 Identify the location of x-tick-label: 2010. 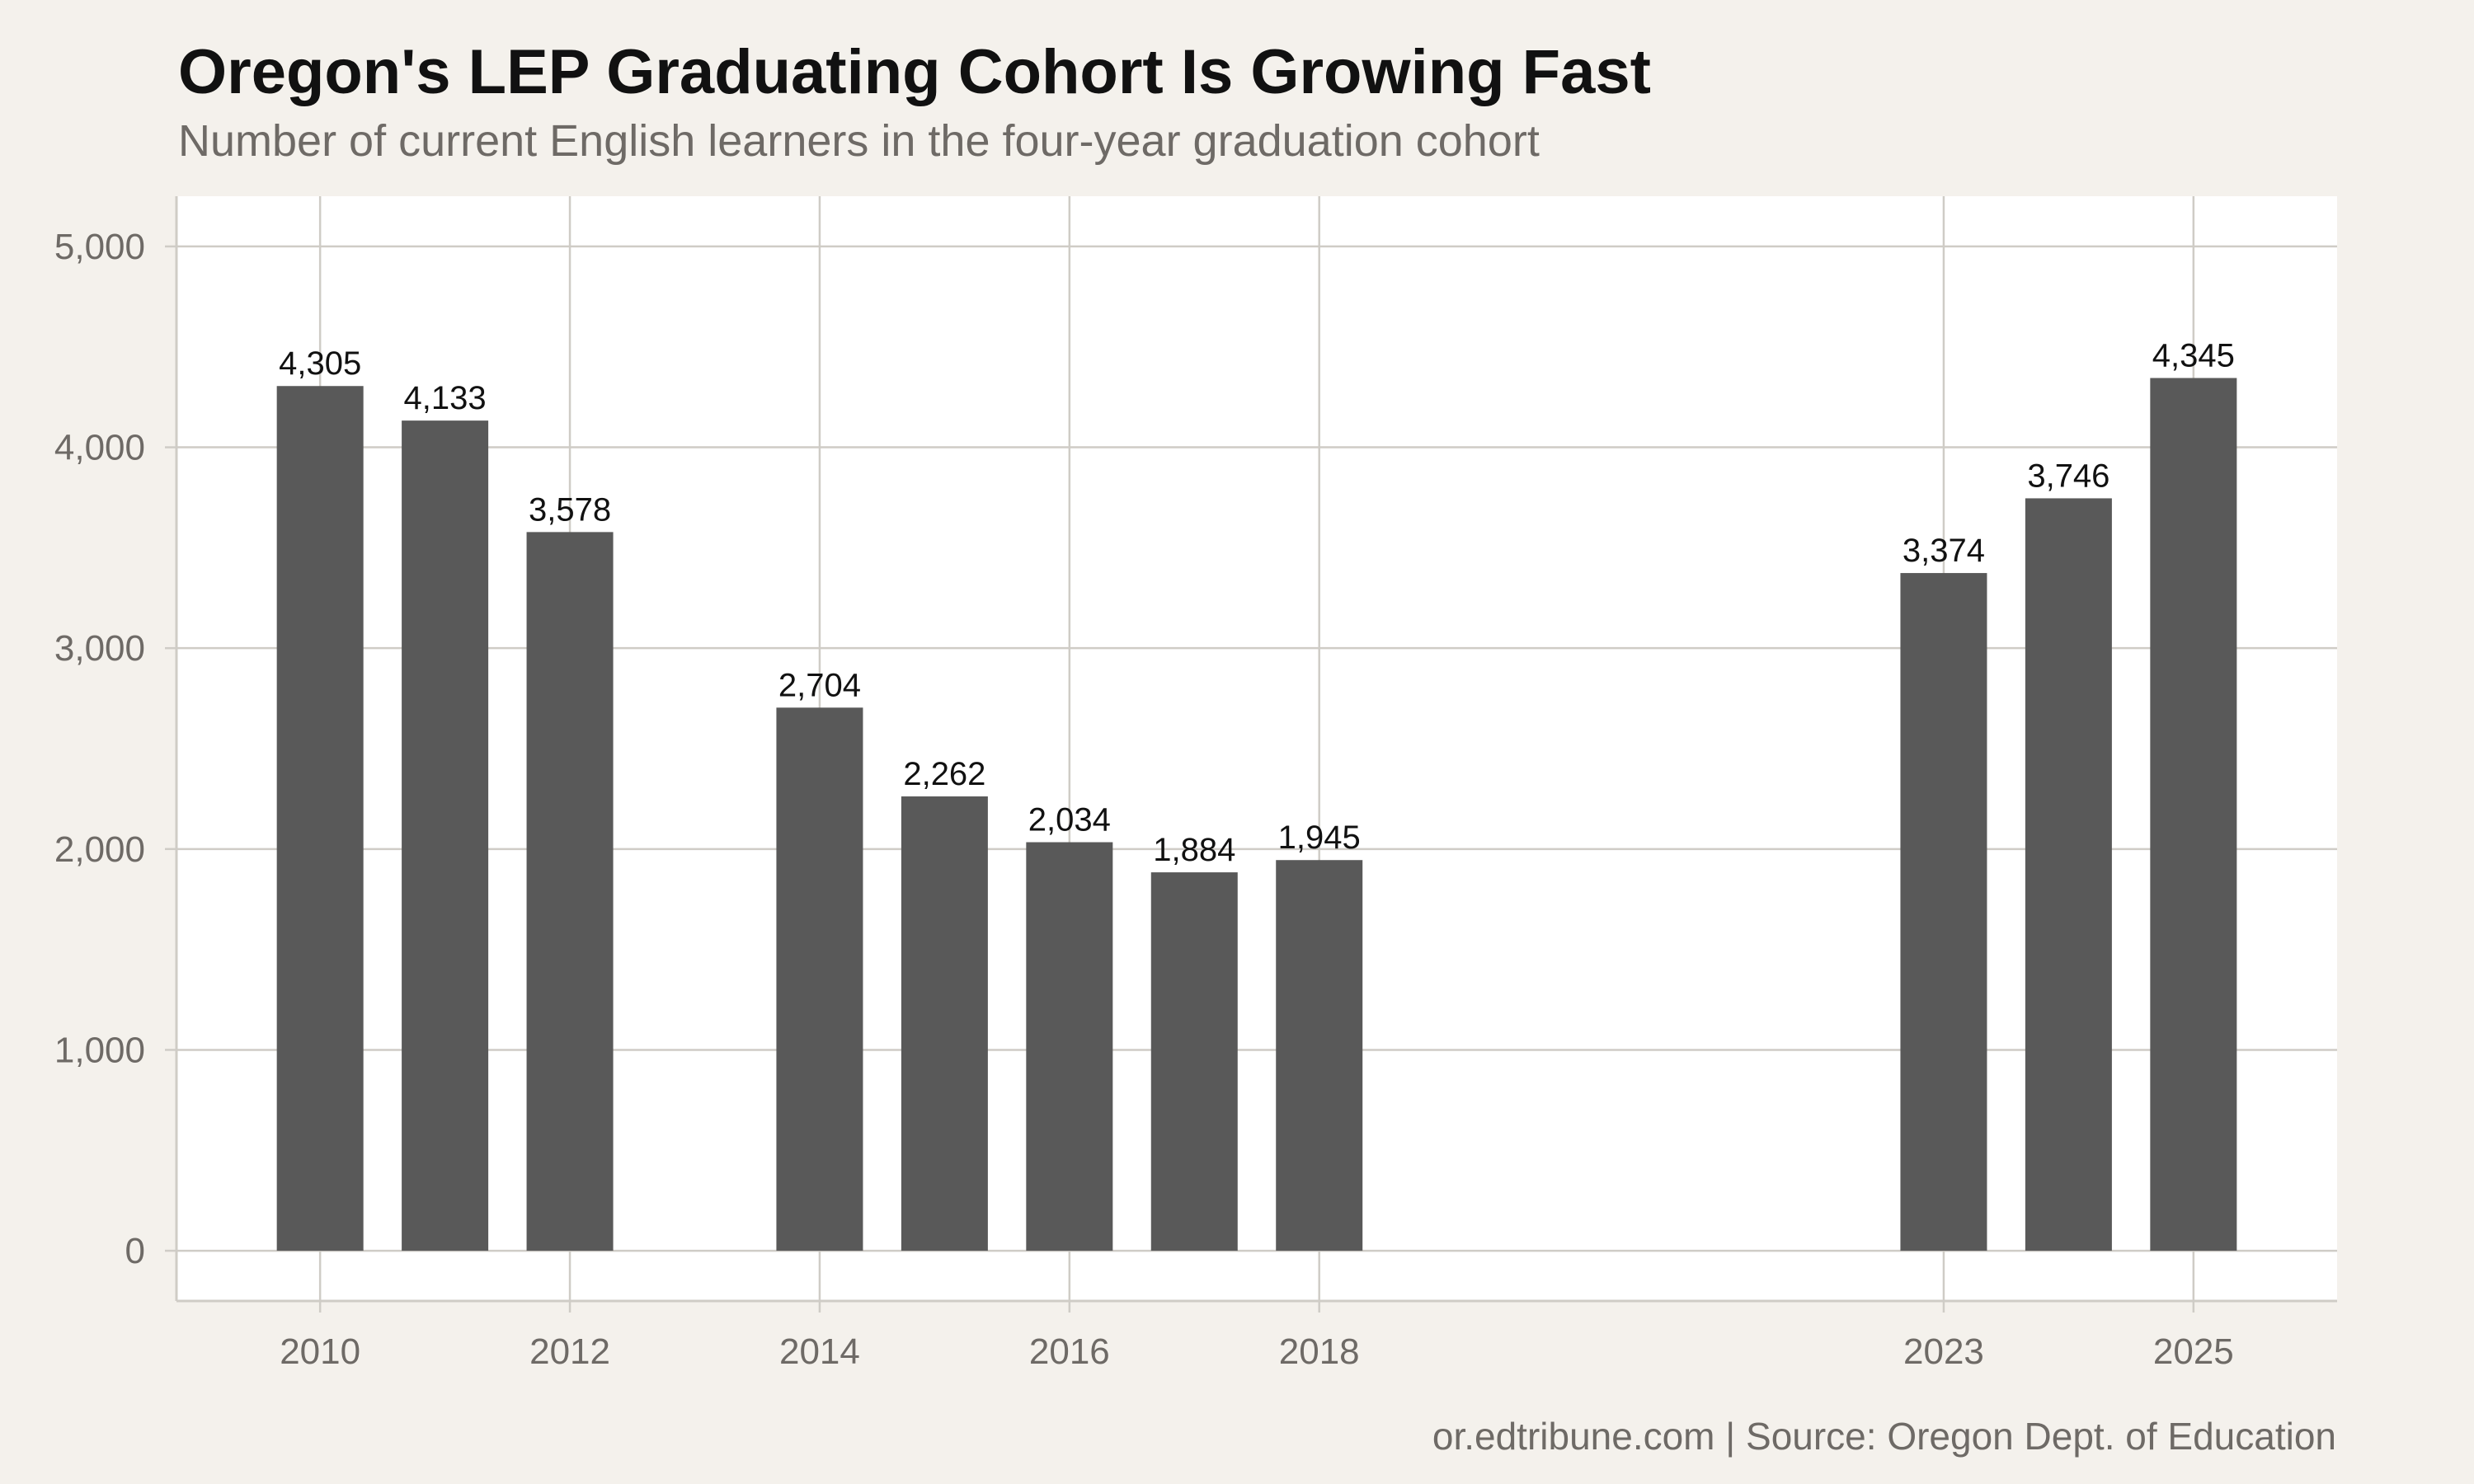
(320, 1351).